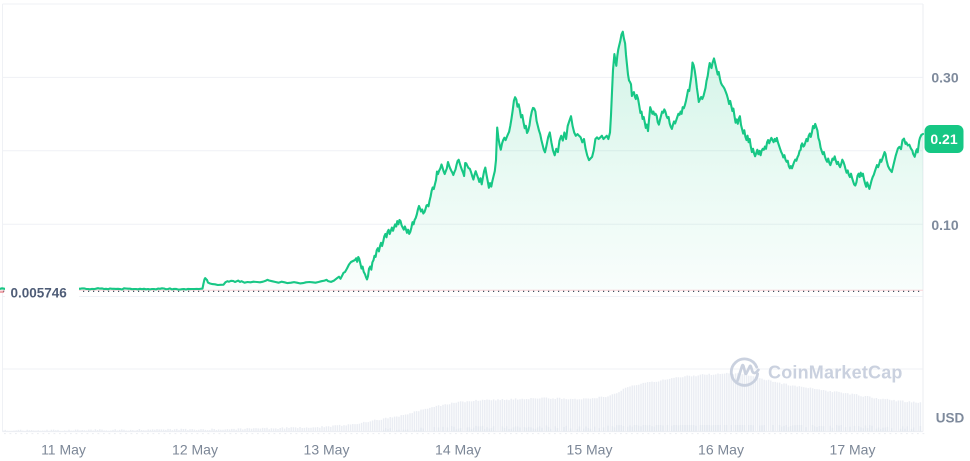  Describe the element at coordinates (835, 373) in the screenshot. I see `svg-text: CoinMarketCap` at that location.